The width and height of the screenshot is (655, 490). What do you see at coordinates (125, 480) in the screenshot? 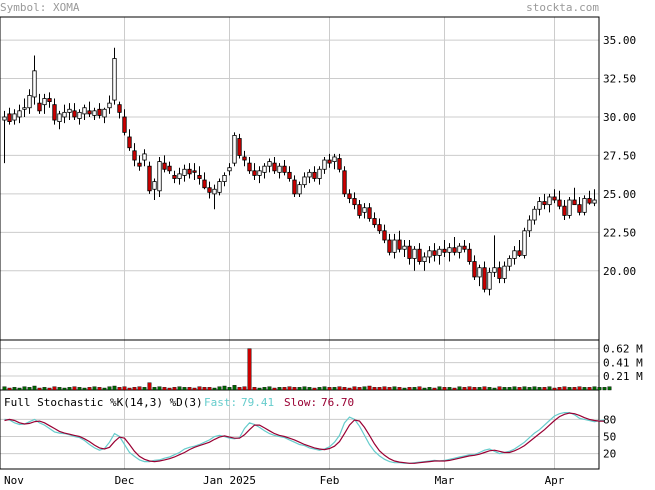
I see `x-tick-label: Dec` at bounding box center [125, 480].